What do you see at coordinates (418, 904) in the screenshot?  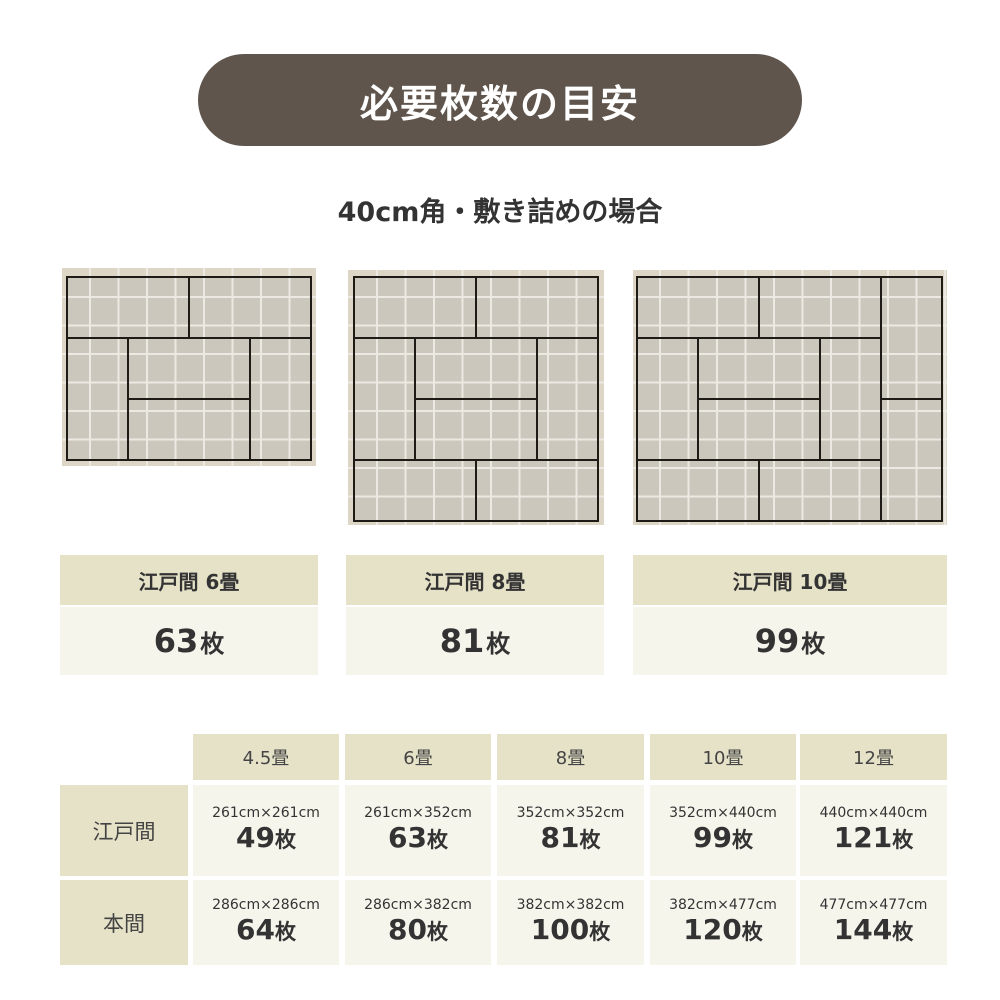 I see `room-dimensions: 286cm×382cm` at bounding box center [418, 904].